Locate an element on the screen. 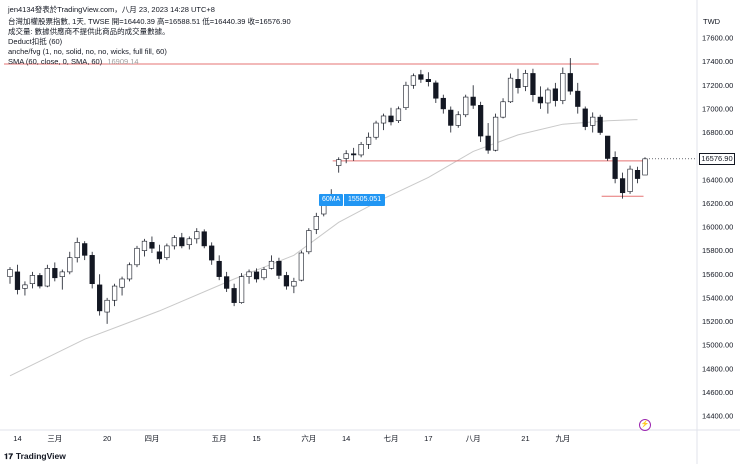 This screenshot has width=740, height=469. sma-legend-label: SMA (60, close, 0, SMA, 60) is located at coordinates (55, 61).